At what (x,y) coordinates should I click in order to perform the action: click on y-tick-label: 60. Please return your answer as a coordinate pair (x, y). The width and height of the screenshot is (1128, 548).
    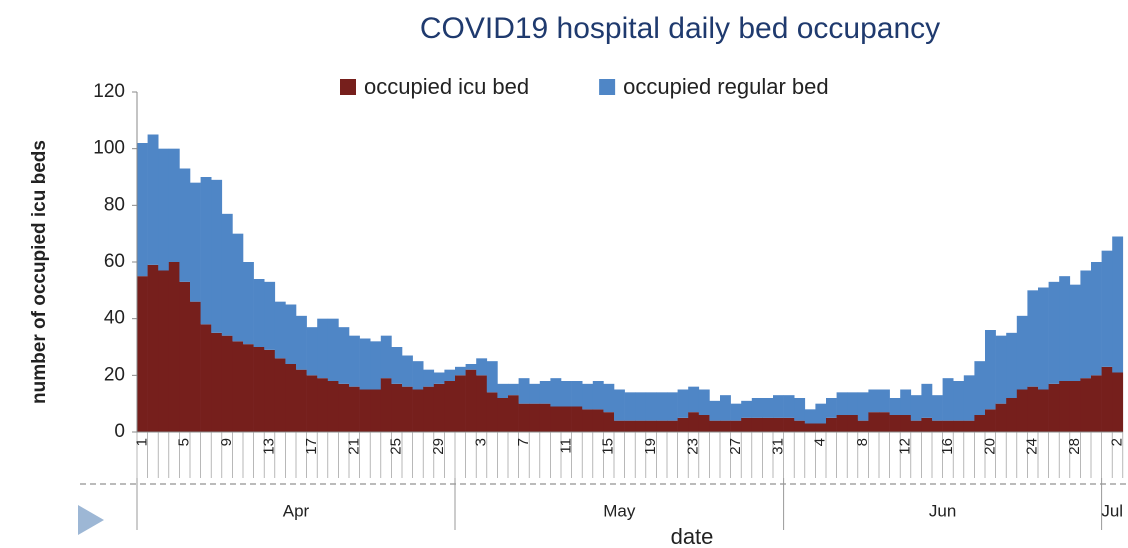
    Looking at the image, I should click on (114, 261).